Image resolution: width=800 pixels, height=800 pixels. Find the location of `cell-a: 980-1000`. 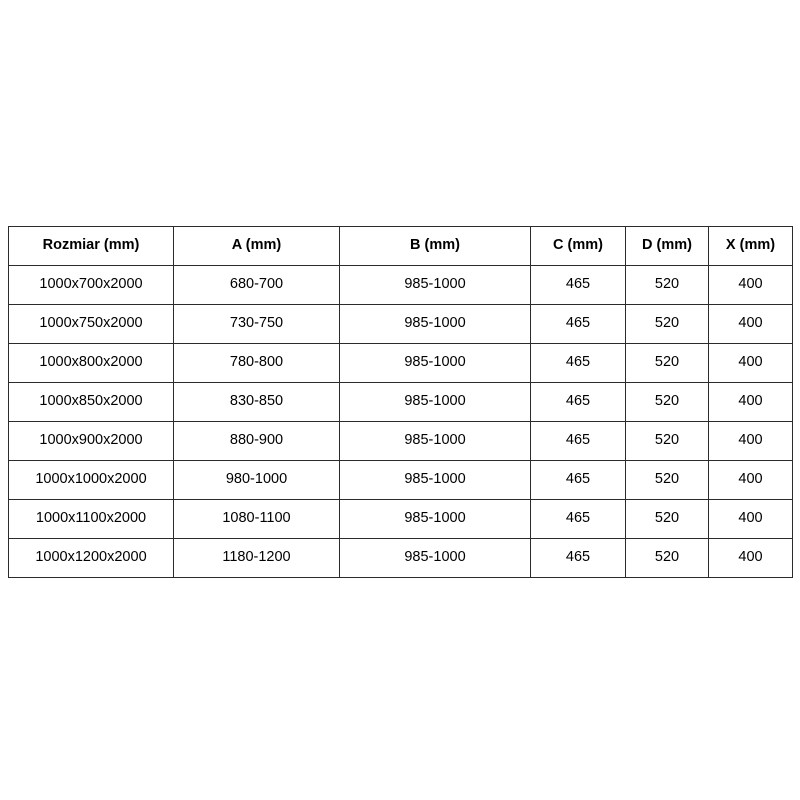

cell-a: 980-1000 is located at coordinates (256, 480).